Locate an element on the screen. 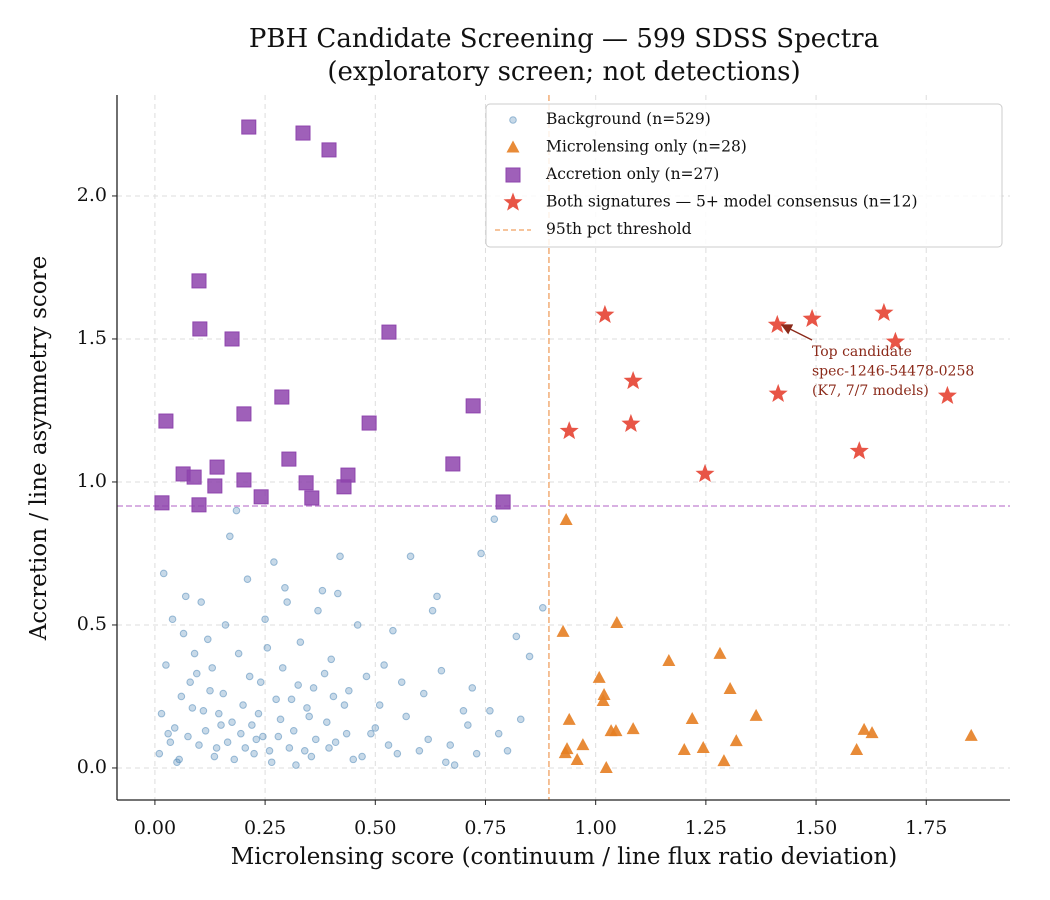  x-tick-label: 1.00 is located at coordinates (596, 828).